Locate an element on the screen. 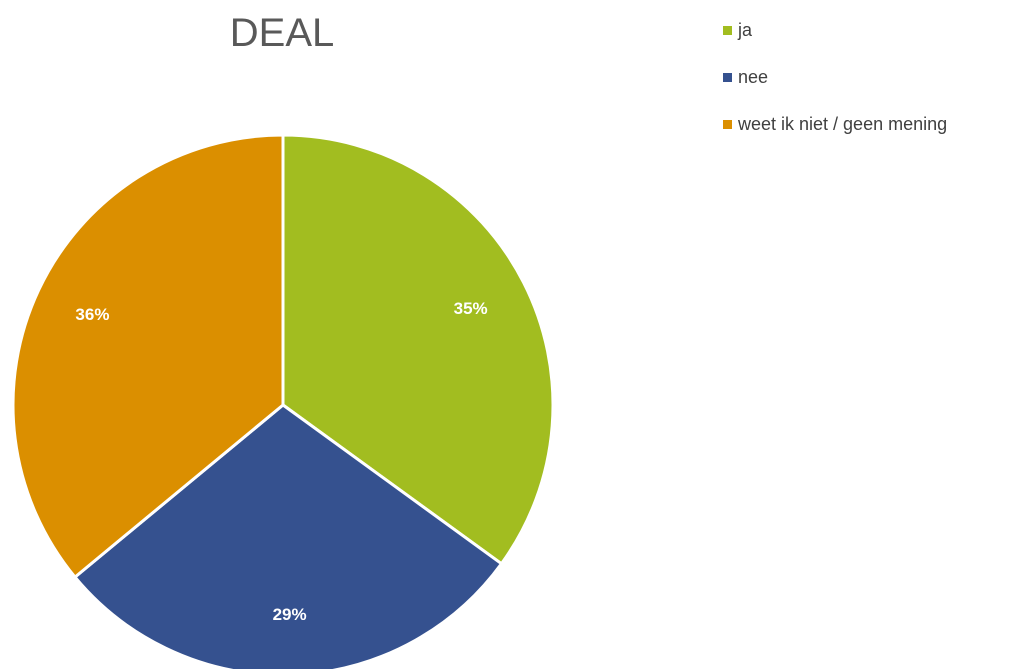 This screenshot has width=1025, height=669. legend-item-nee: nee is located at coordinates (835, 77).